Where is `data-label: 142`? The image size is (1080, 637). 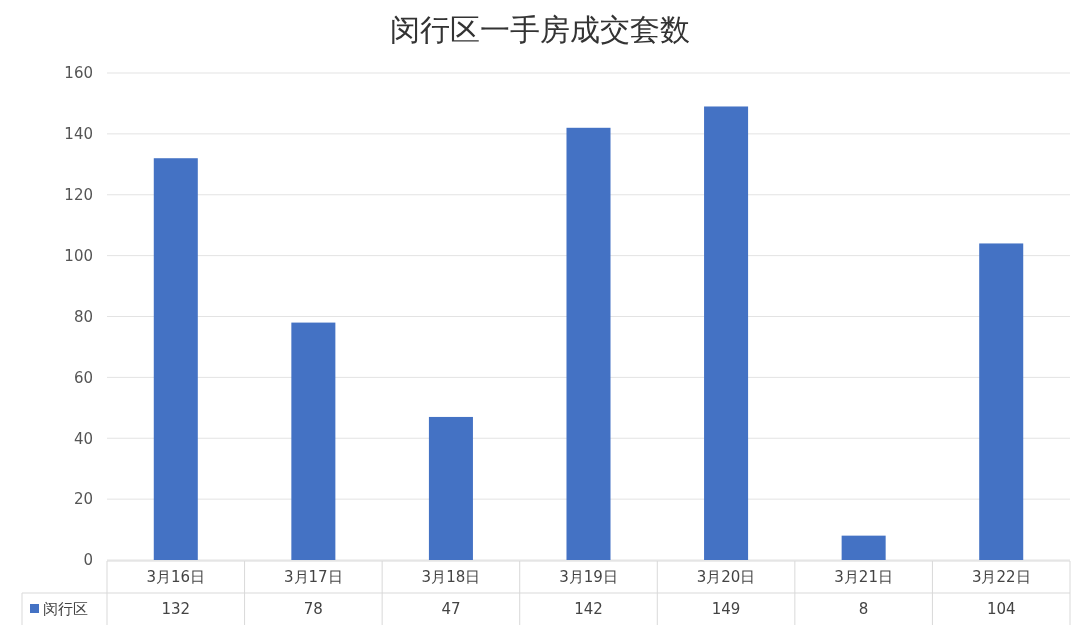
data-label: 142 is located at coordinates (588, 609).